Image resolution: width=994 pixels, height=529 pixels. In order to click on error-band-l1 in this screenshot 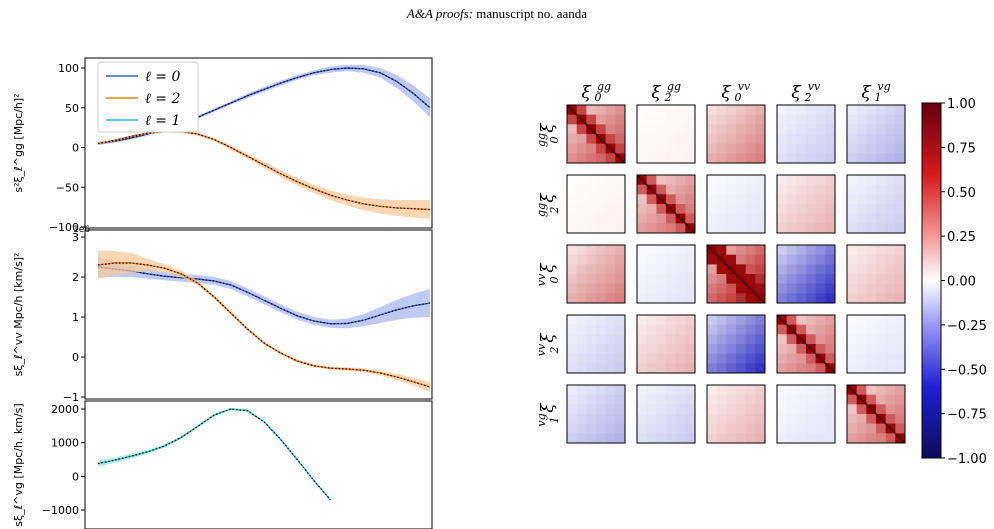, I will do `click(214, 454)`.